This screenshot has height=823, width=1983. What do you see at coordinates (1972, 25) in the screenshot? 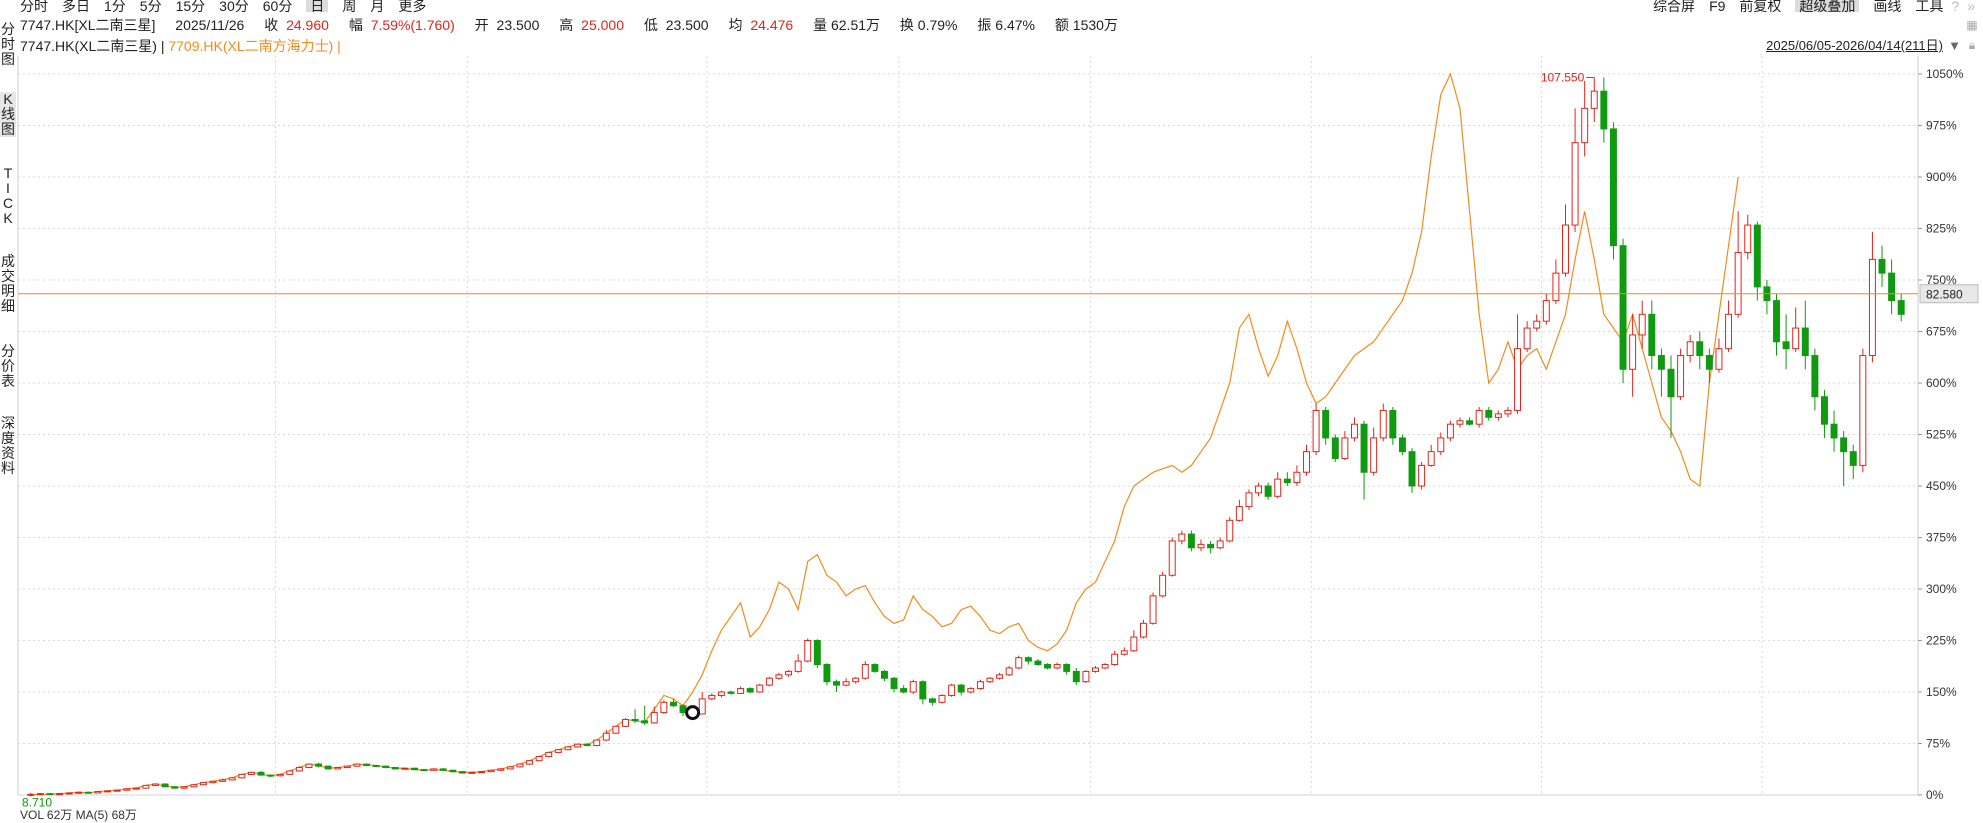
I see `grid-icon: ▦` at bounding box center [1972, 25].